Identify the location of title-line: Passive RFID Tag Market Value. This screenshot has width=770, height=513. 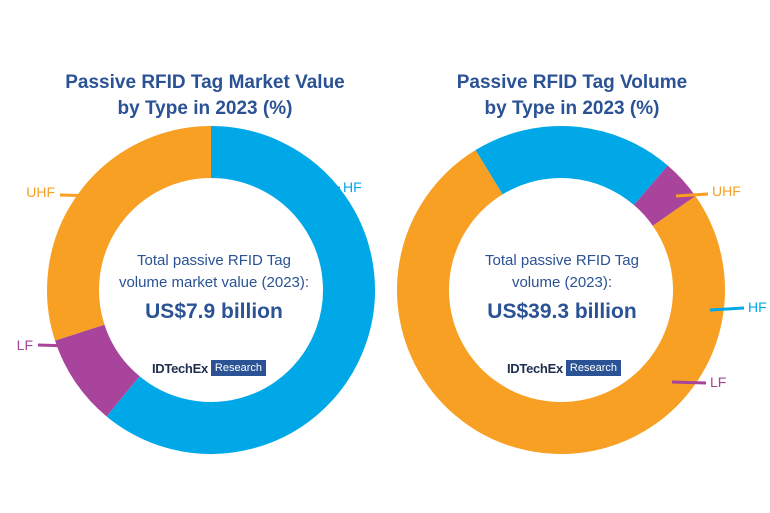
(205, 82).